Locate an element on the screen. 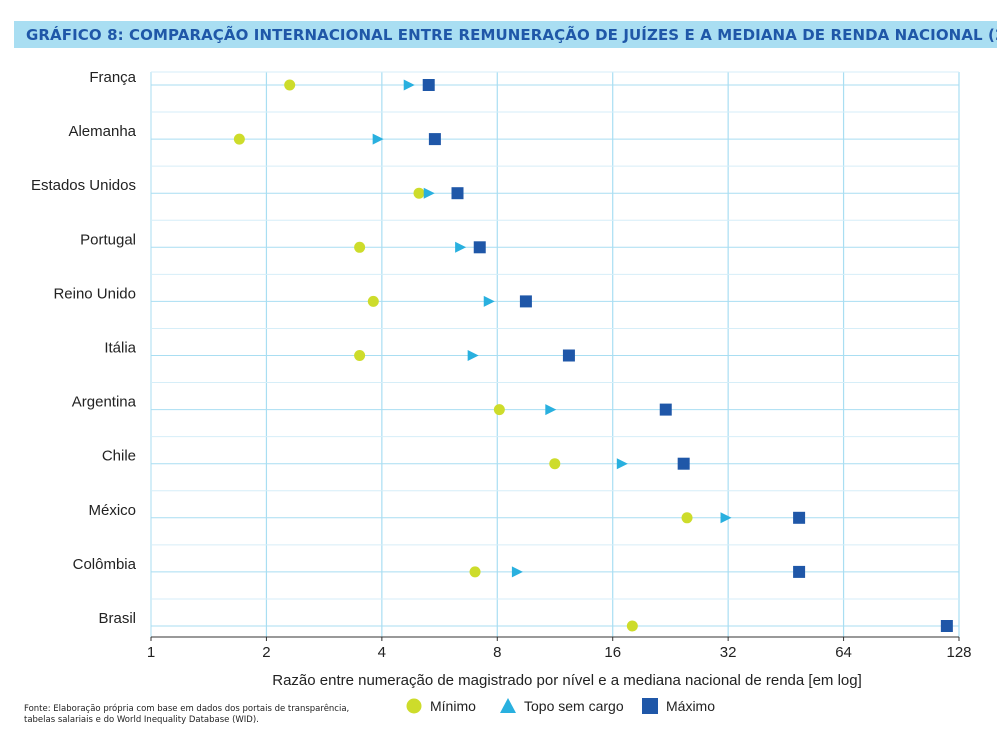 Image resolution: width=997 pixels, height=732 pixels. x-tick-label: 1 is located at coordinates (151, 652).